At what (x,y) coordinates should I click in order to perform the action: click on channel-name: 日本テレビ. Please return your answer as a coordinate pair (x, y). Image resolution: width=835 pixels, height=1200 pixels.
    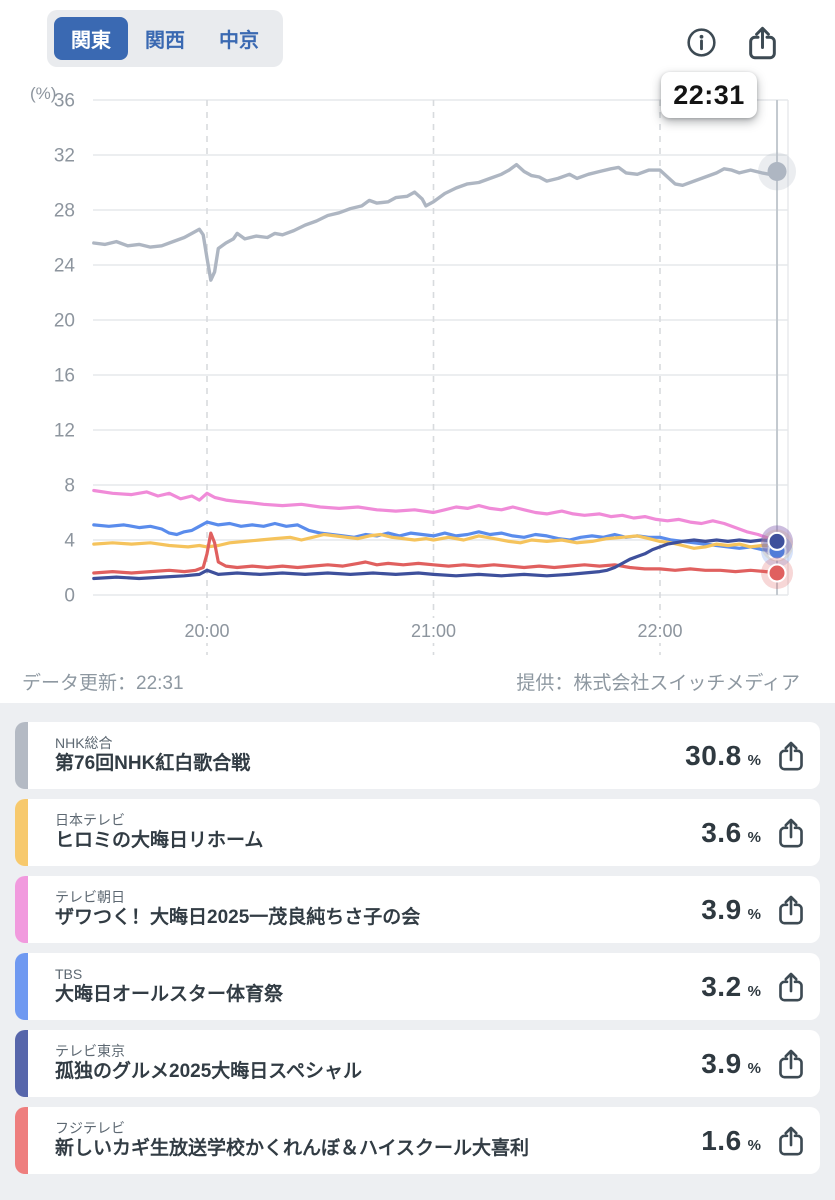
    Looking at the image, I should click on (90, 820).